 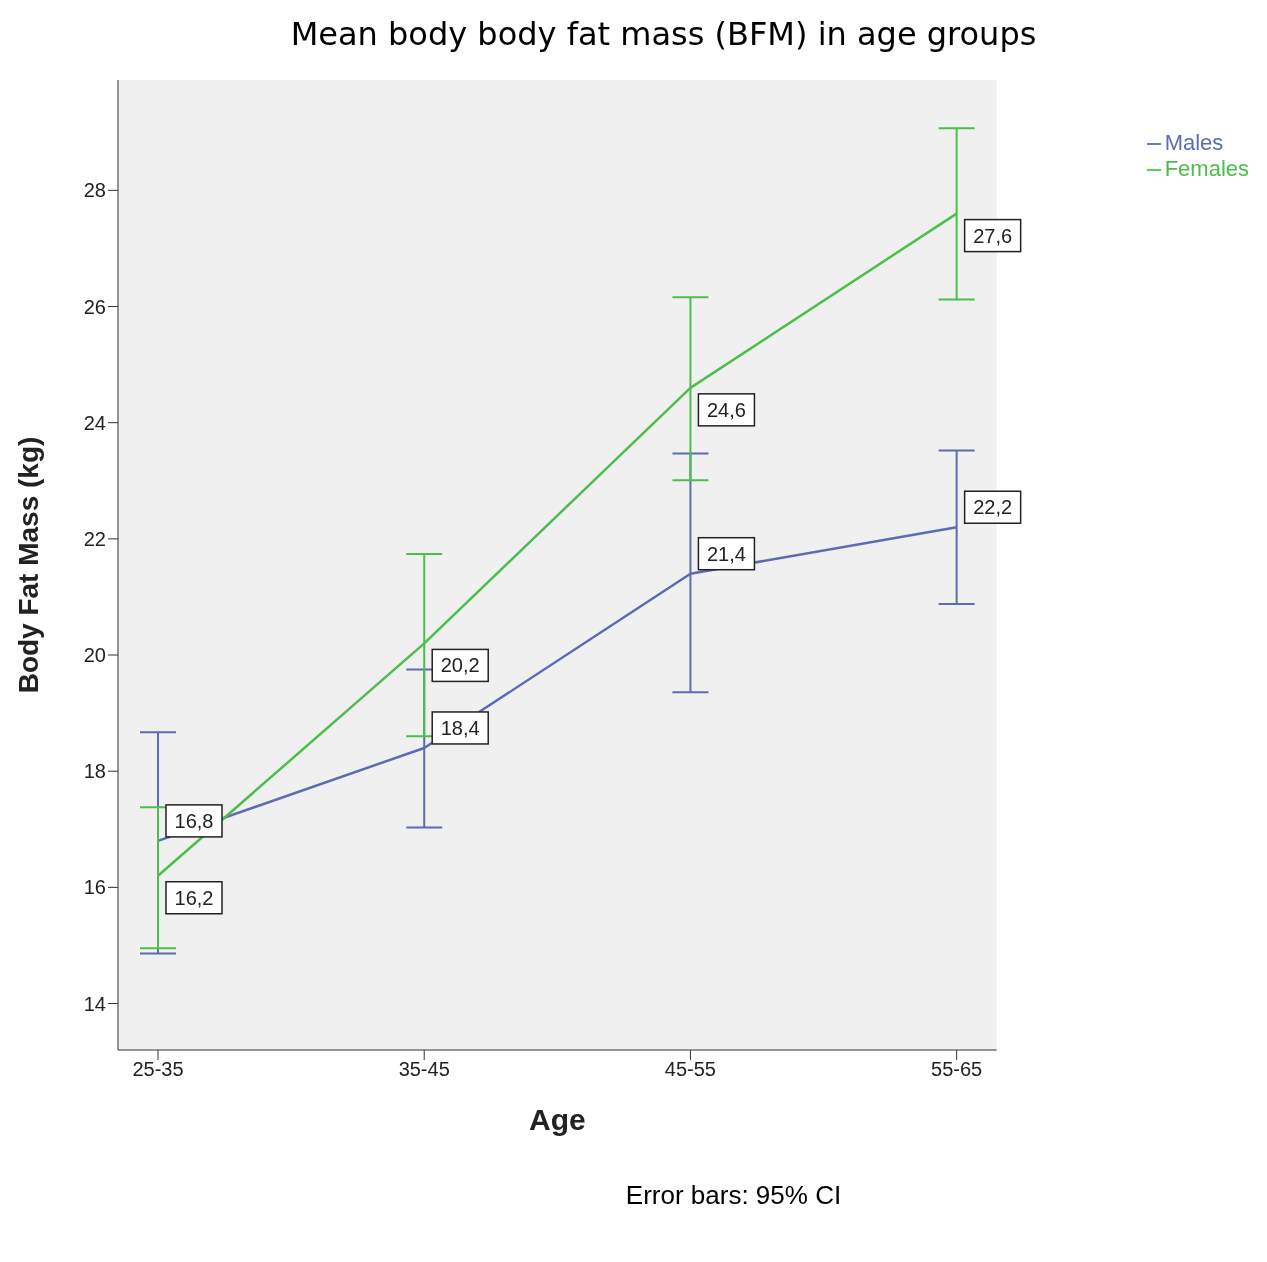 I want to click on data-label: 27,6, so click(x=993, y=235).